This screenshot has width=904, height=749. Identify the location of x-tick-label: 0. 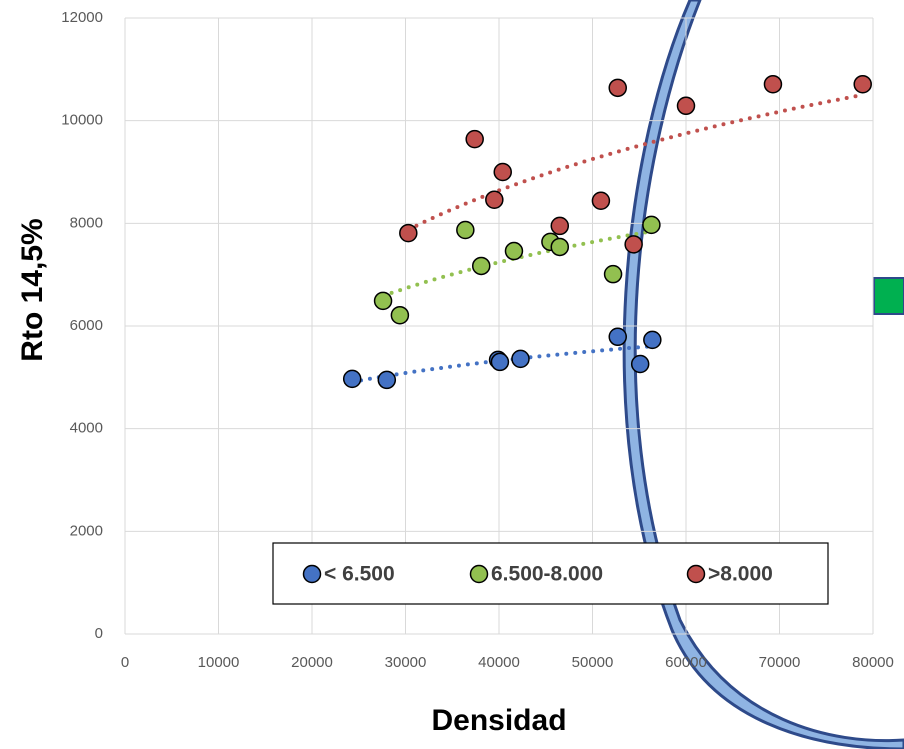
(125, 662).